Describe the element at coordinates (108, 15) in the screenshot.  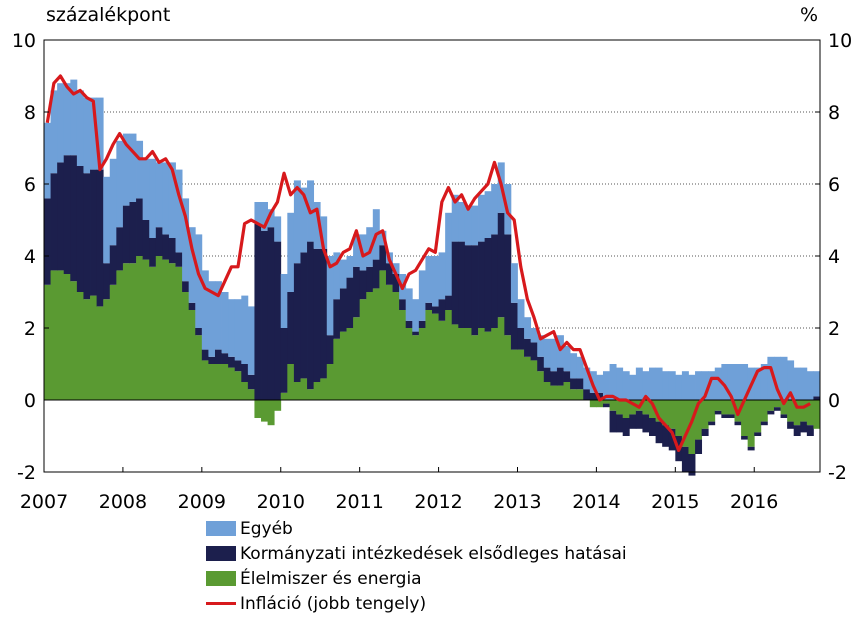
I see `left-axis-title: százalékpont` at that location.